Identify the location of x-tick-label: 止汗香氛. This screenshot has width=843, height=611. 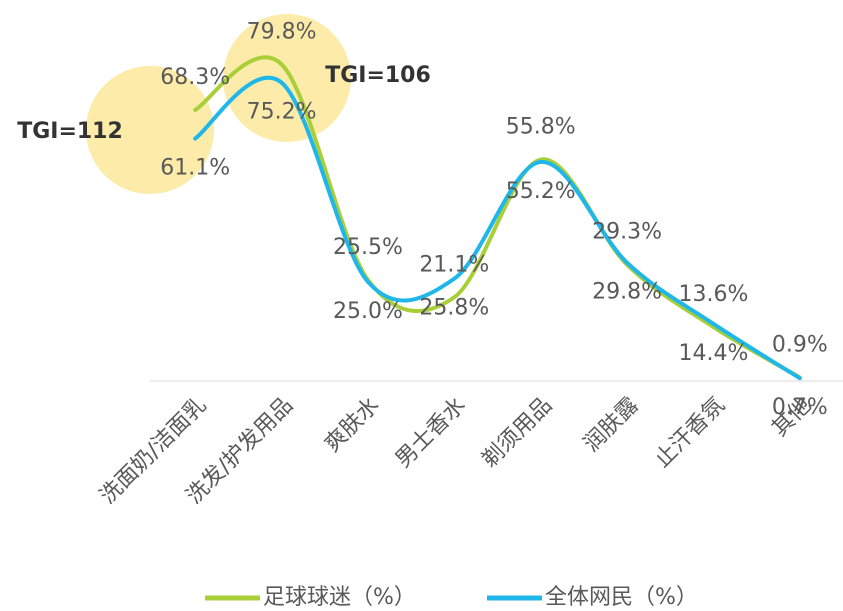
(690, 433).